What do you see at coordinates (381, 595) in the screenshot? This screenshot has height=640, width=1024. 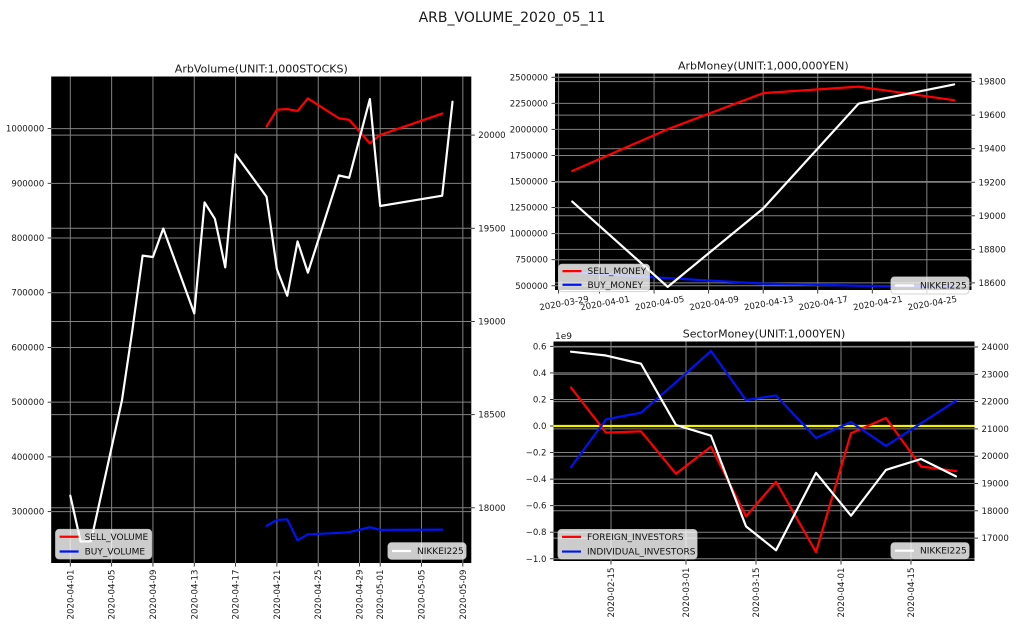 I see `x-label: 2020-05-01` at bounding box center [381, 595].